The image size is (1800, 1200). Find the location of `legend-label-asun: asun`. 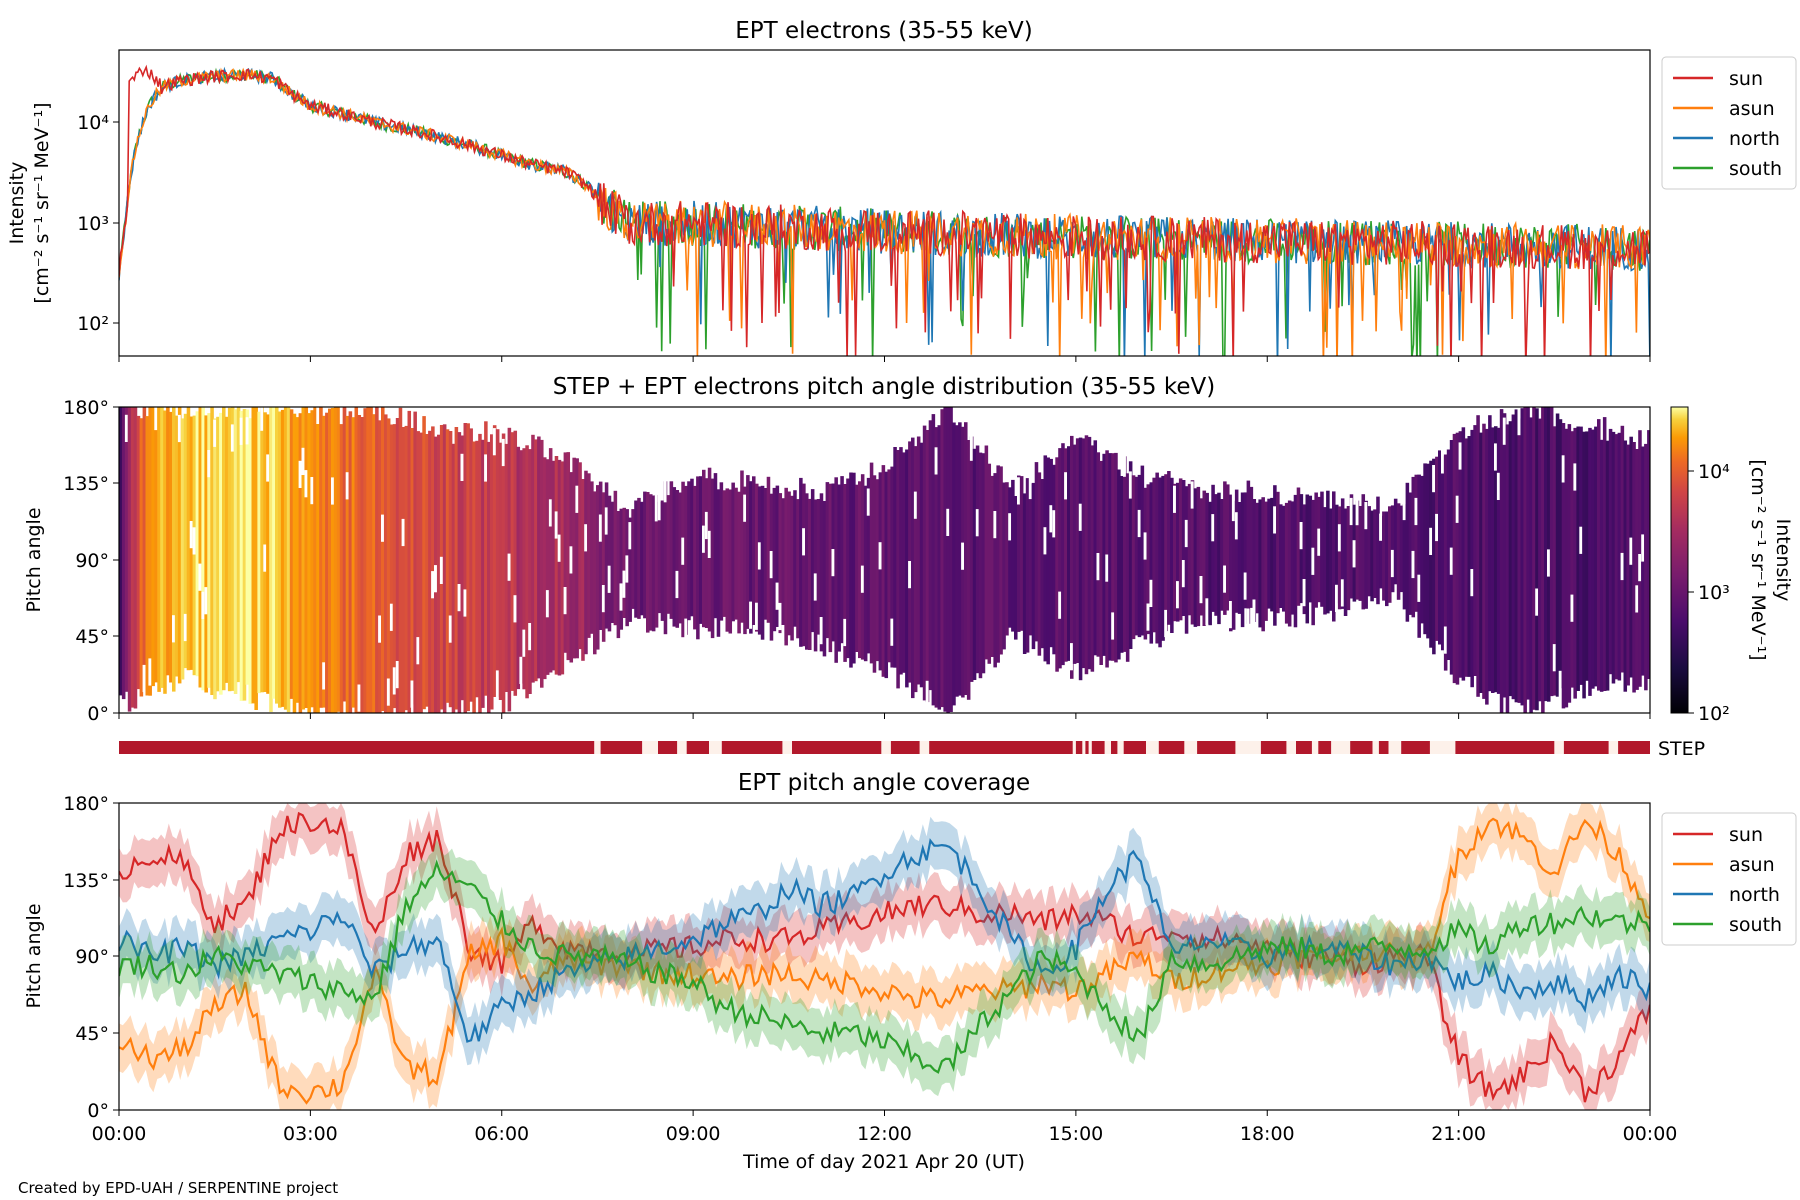

legend-label-asun: asun is located at coordinates (1752, 109).